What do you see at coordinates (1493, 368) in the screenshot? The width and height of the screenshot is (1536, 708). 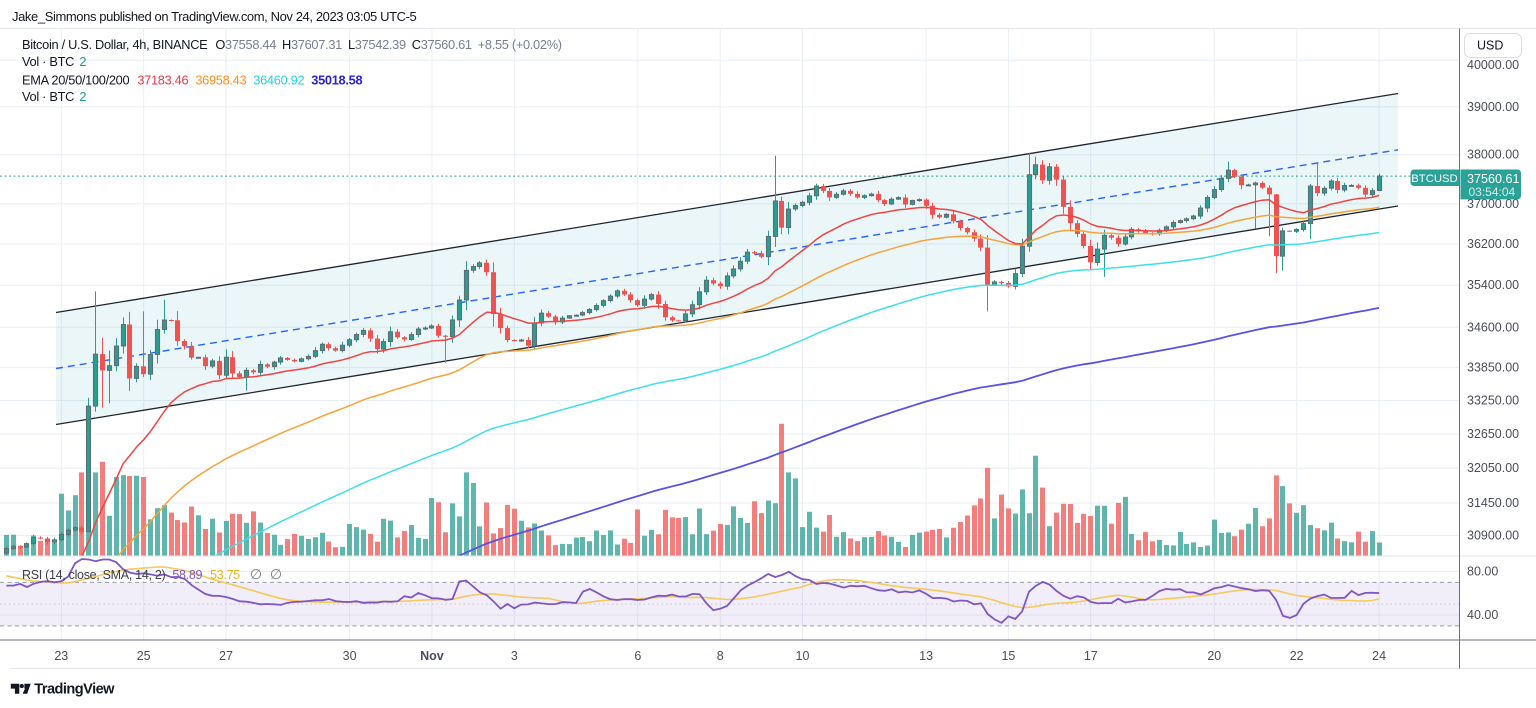 I see `svg-text: 33850.00` at bounding box center [1493, 368].